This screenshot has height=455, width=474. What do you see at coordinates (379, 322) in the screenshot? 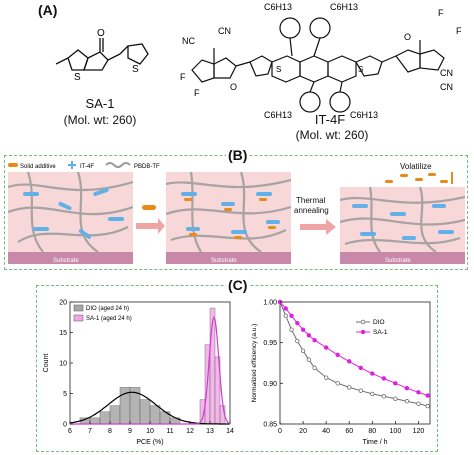
I see `legend-entry: DIO` at bounding box center [379, 322].